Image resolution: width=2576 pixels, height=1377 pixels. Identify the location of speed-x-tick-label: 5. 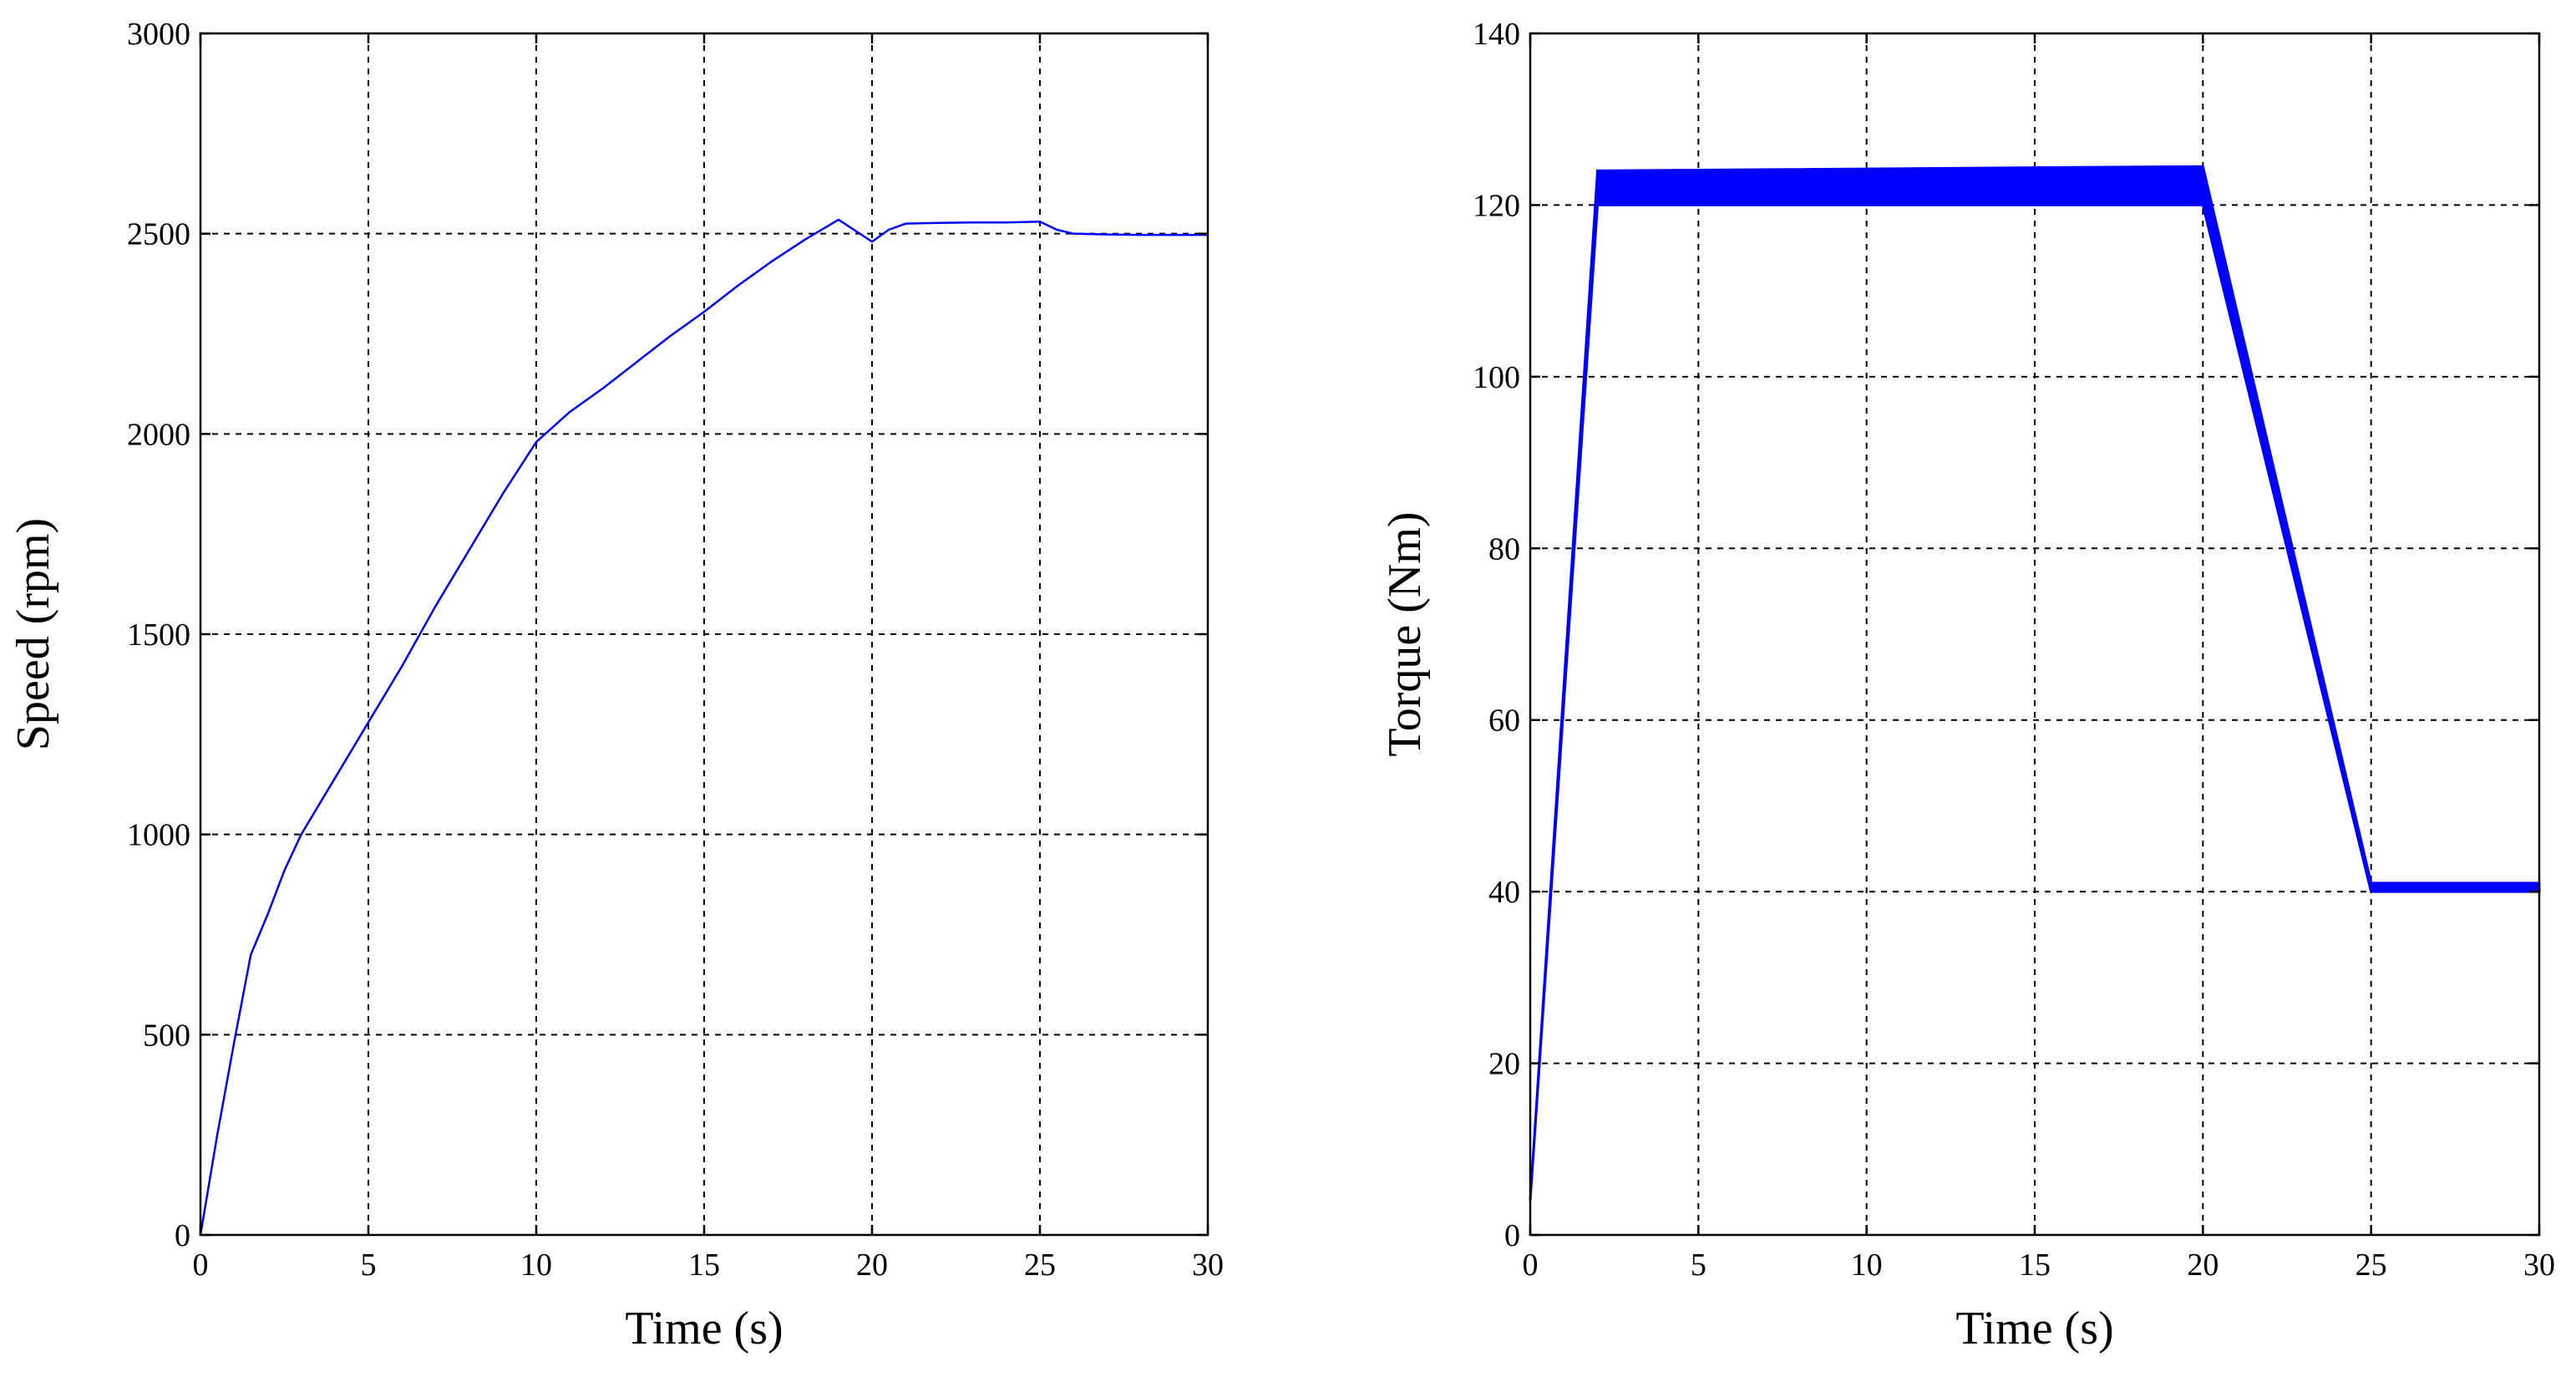
(369, 1265).